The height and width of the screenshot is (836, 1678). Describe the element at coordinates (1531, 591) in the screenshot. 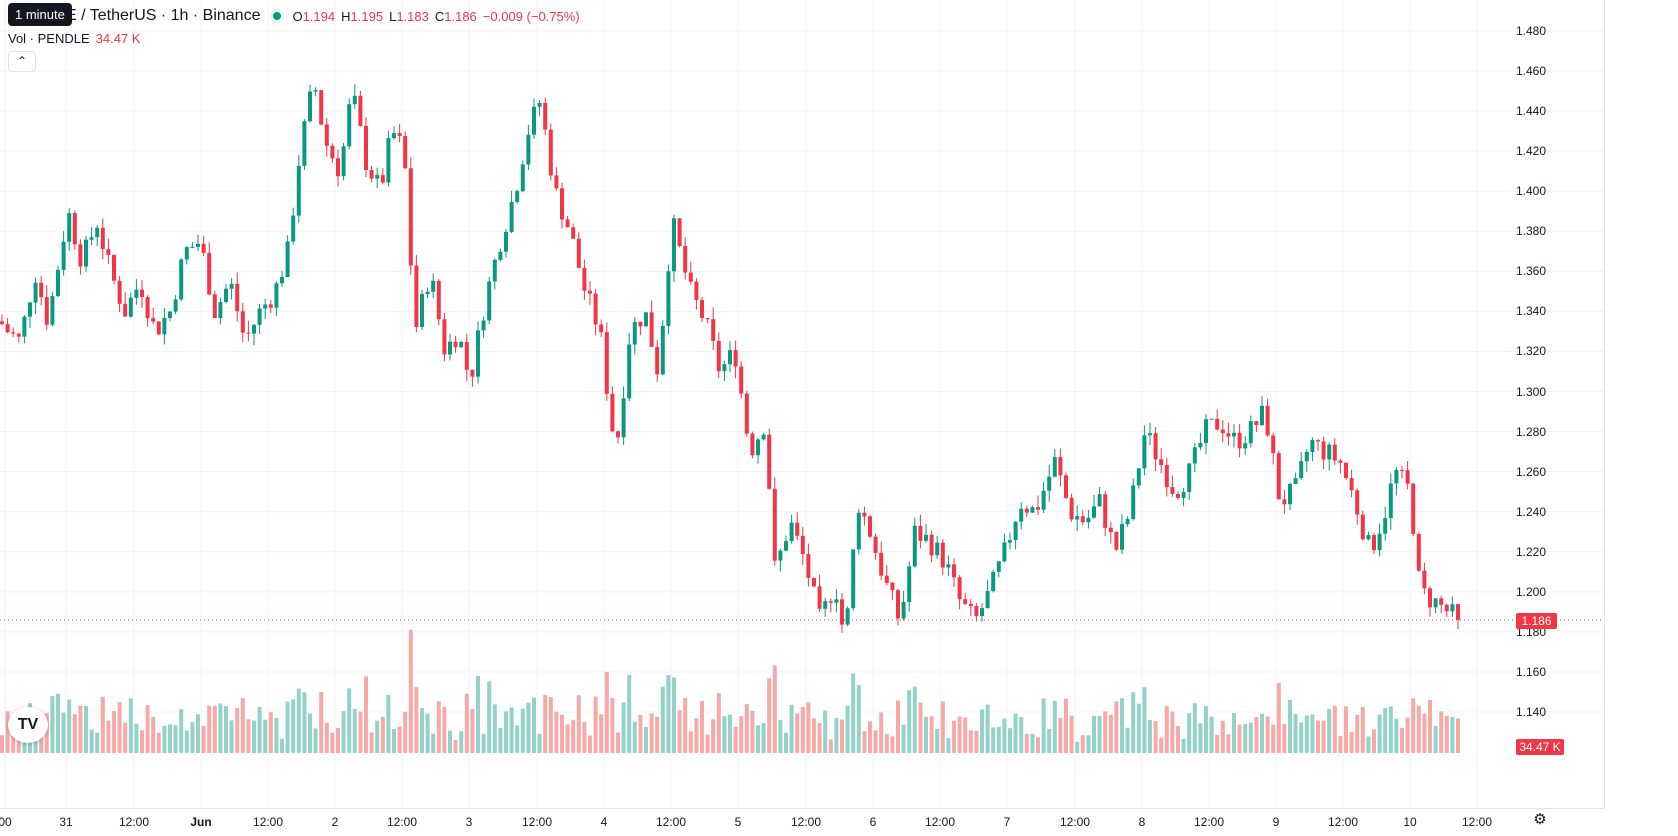

I see `price-axis-label: 1.200` at that location.